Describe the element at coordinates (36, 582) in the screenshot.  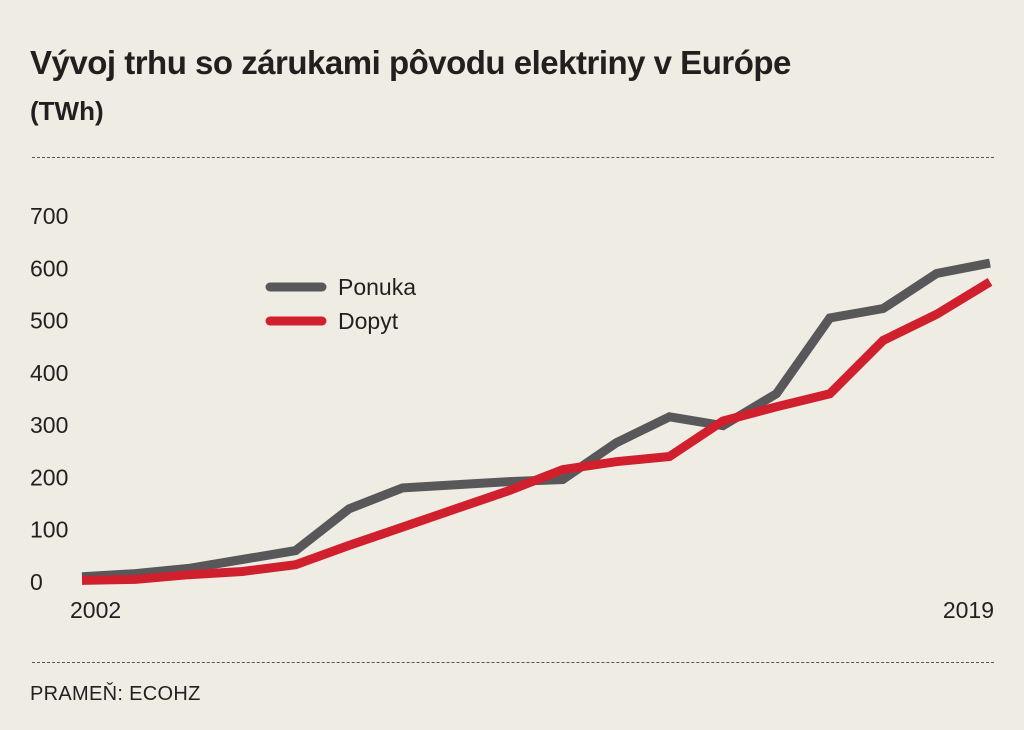
I see `y-tick-label: 0` at that location.